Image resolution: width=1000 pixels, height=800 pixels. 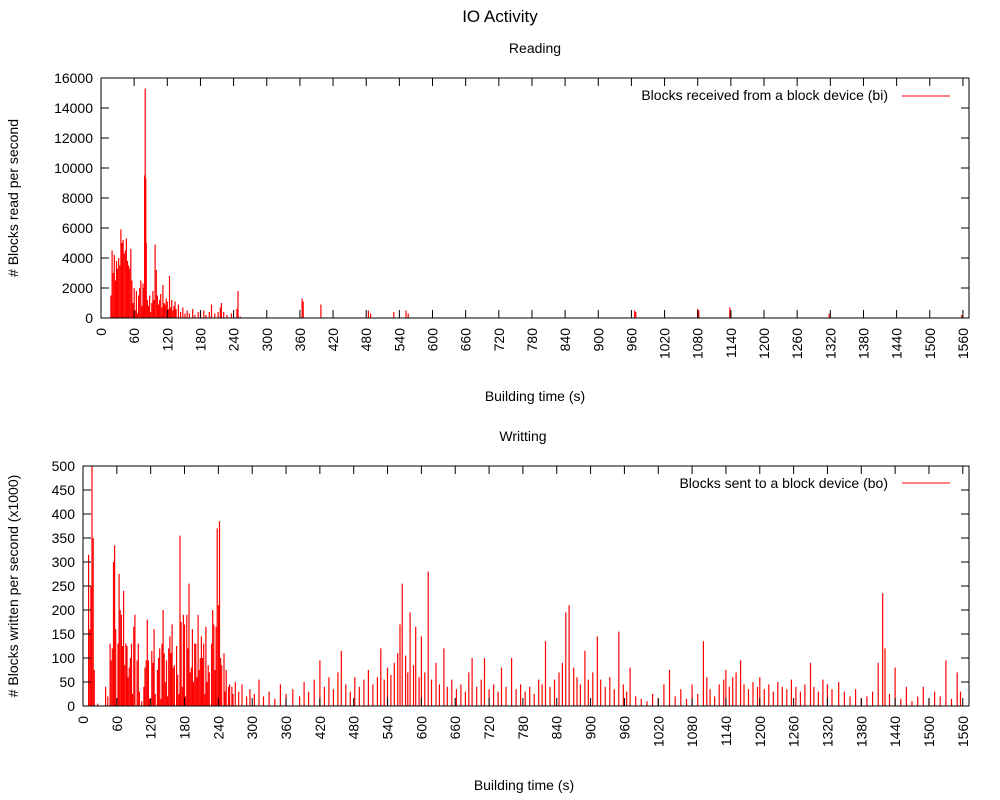 What do you see at coordinates (64, 538) in the screenshot?
I see `writing-y-tick-label: 350` at bounding box center [64, 538].